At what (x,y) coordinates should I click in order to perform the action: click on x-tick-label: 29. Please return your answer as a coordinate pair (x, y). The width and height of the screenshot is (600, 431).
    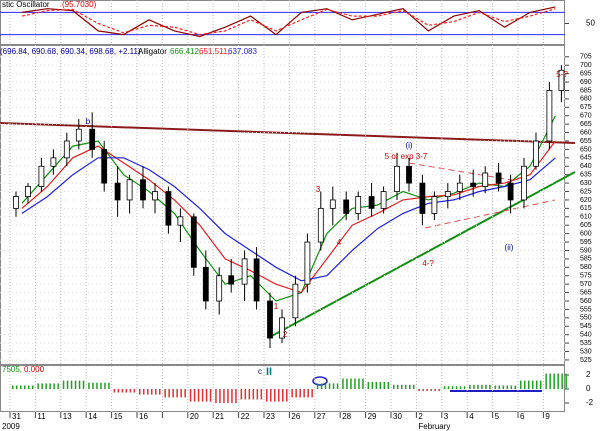
    Looking at the image, I should click on (372, 416).